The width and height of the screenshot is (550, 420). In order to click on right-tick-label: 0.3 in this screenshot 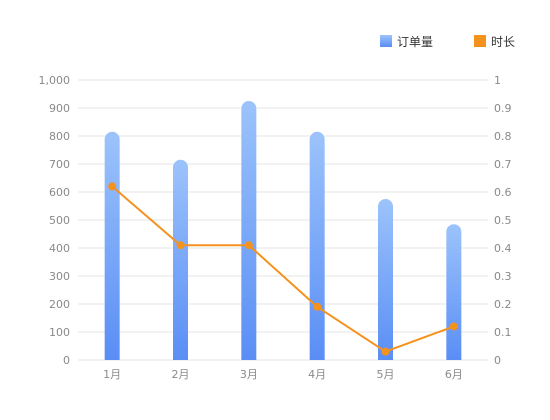, I will do `click(503, 276)`.